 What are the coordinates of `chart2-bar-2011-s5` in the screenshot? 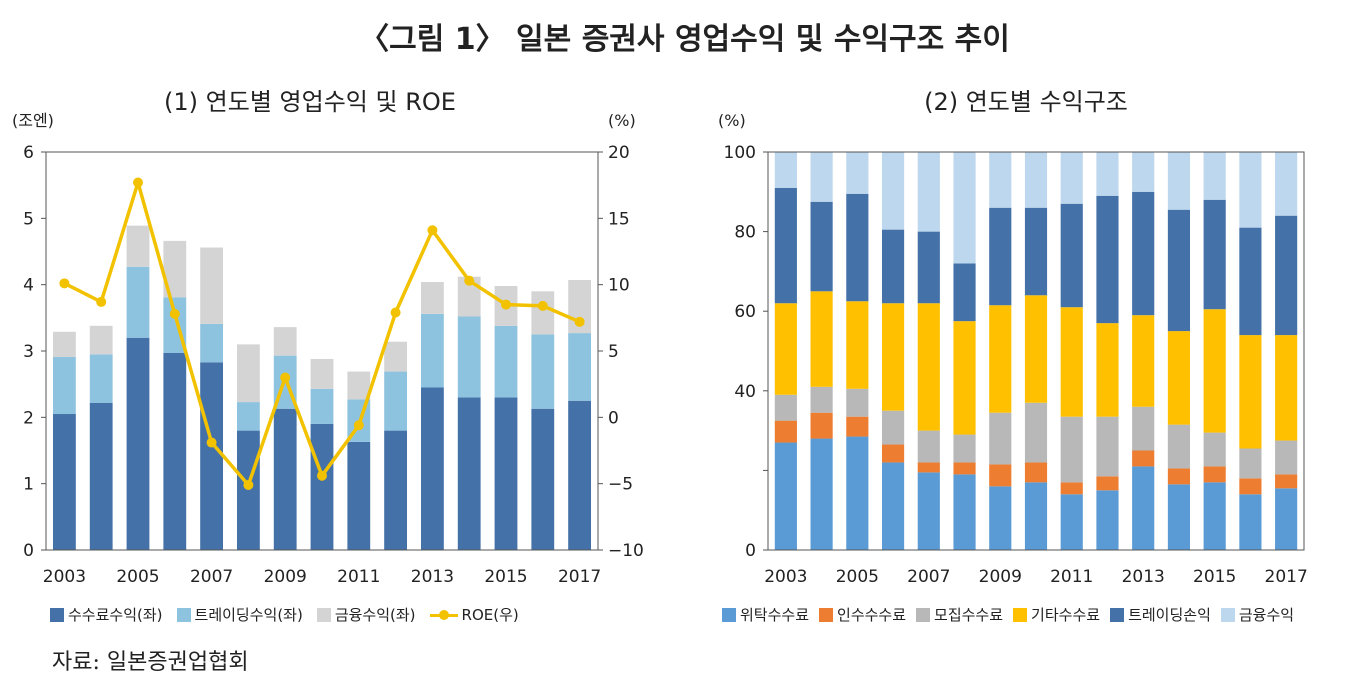 It's located at (1071, 178).